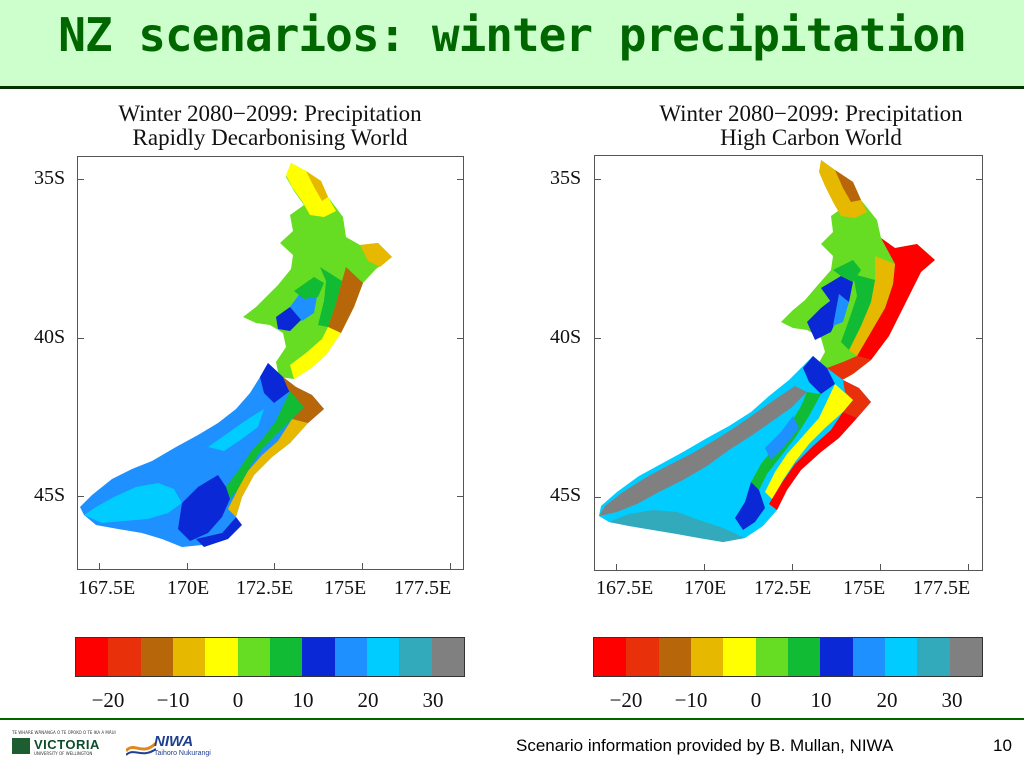 This screenshot has width=1024, height=768. I want to click on victoria-crest-icon, so click(21, 746).